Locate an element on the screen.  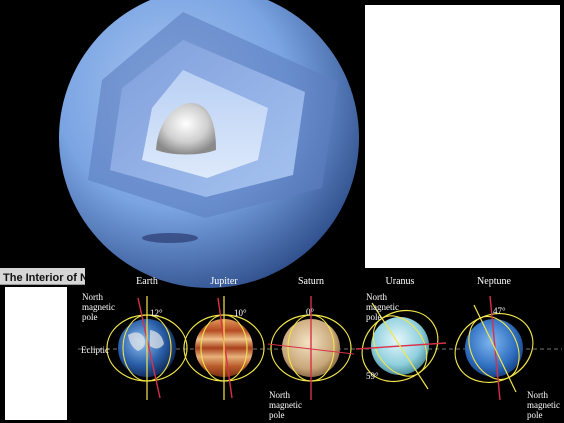
planet-label-neptune: Neptune is located at coordinates (494, 281).